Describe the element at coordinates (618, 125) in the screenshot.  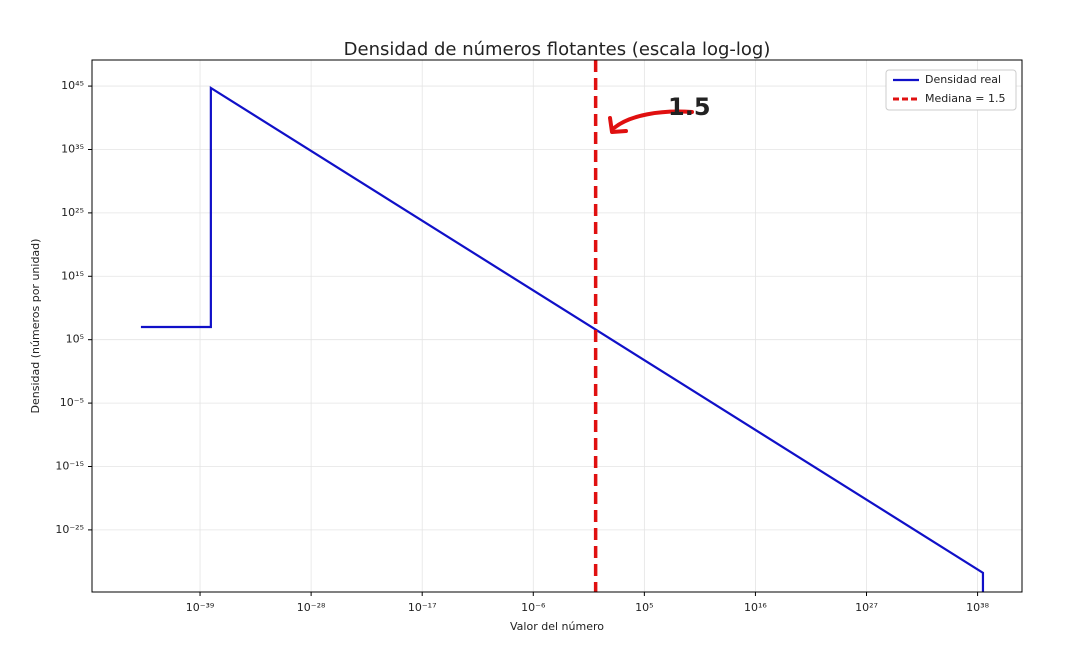
I see `annotation-arrowhead` at that location.